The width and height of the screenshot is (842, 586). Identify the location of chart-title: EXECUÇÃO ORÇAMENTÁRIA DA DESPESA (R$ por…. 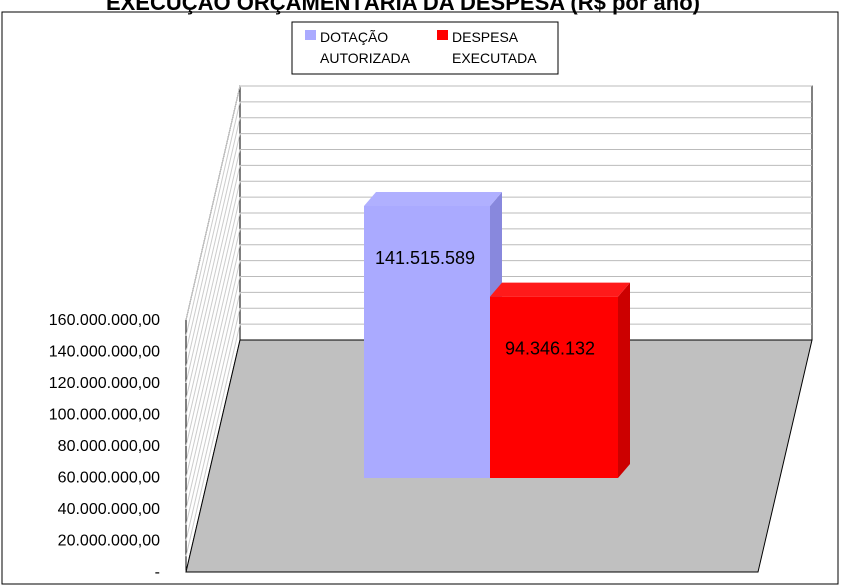
(403, 7).